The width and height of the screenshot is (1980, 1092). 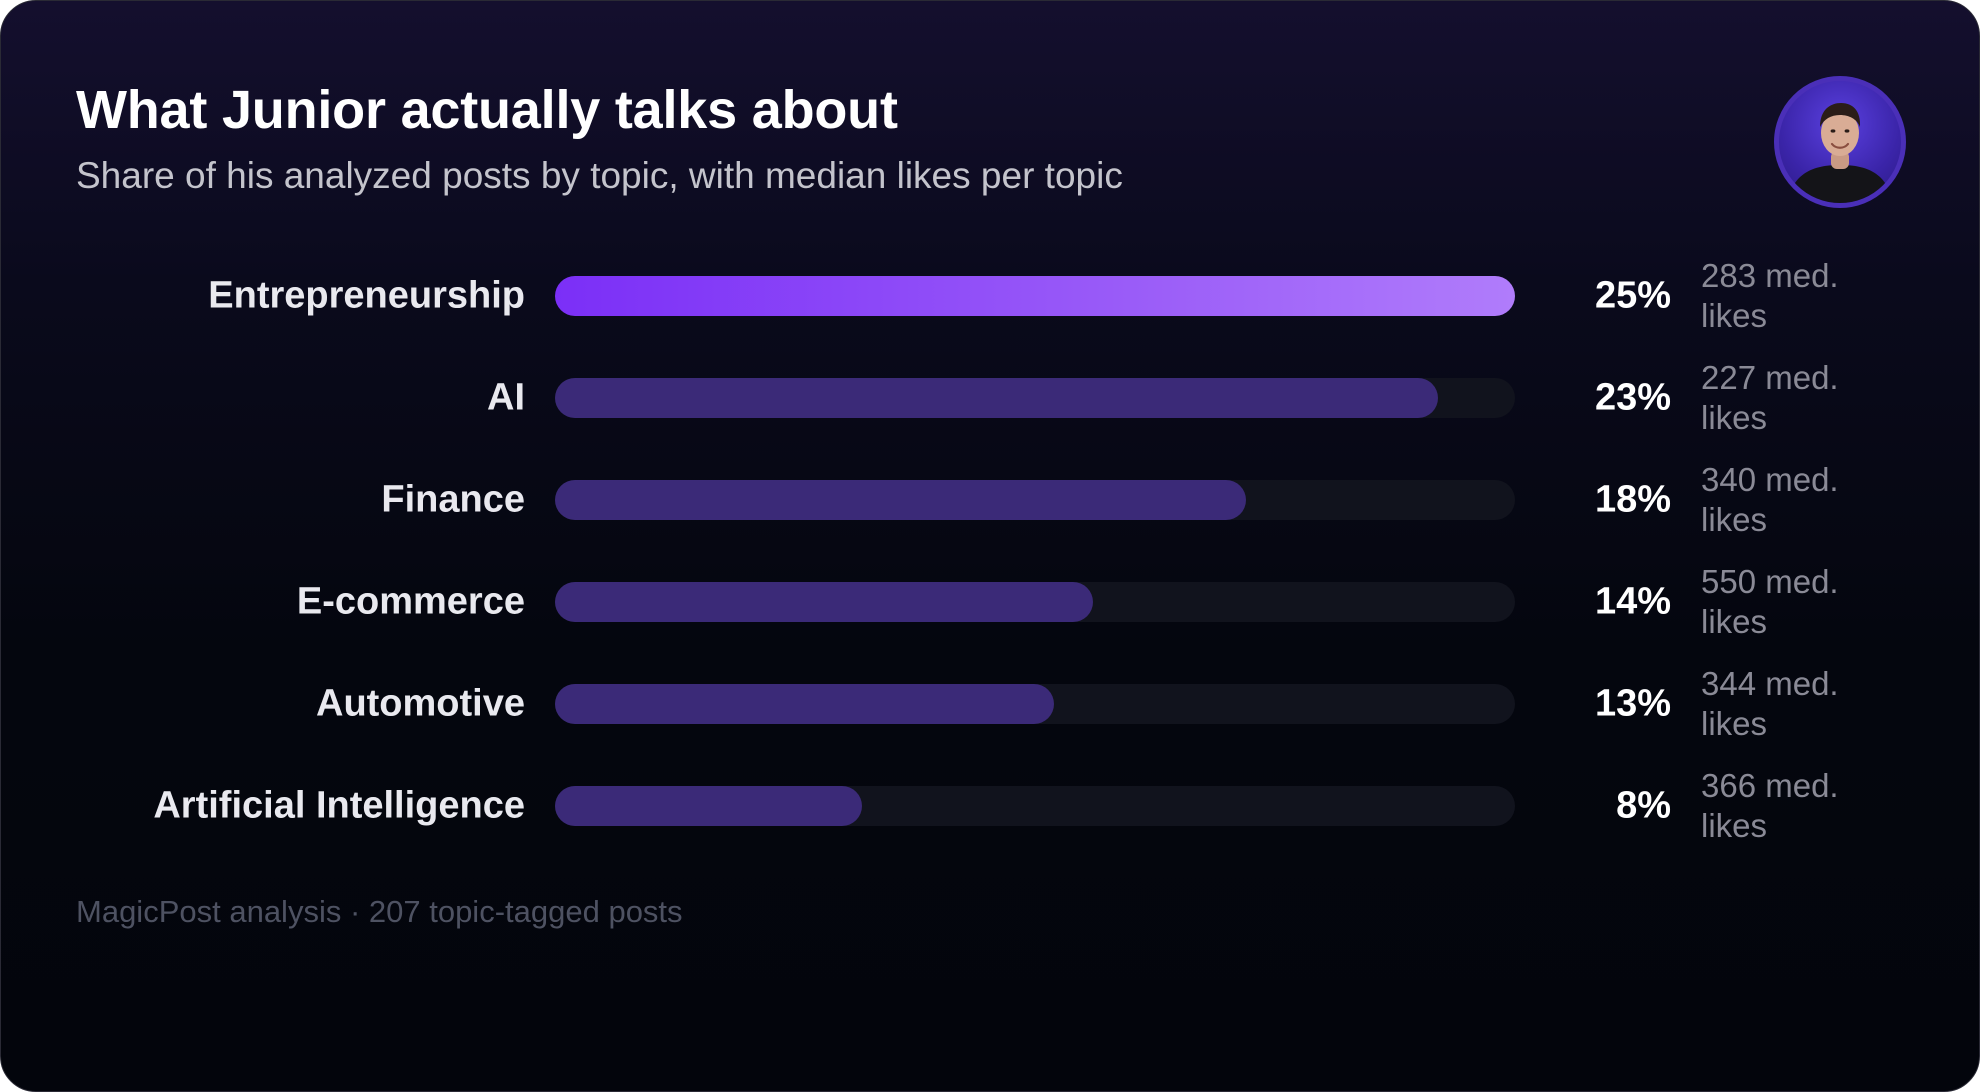 What do you see at coordinates (1770, 703) in the screenshot?
I see `median-likes-label: 344 med. likes` at bounding box center [1770, 703].